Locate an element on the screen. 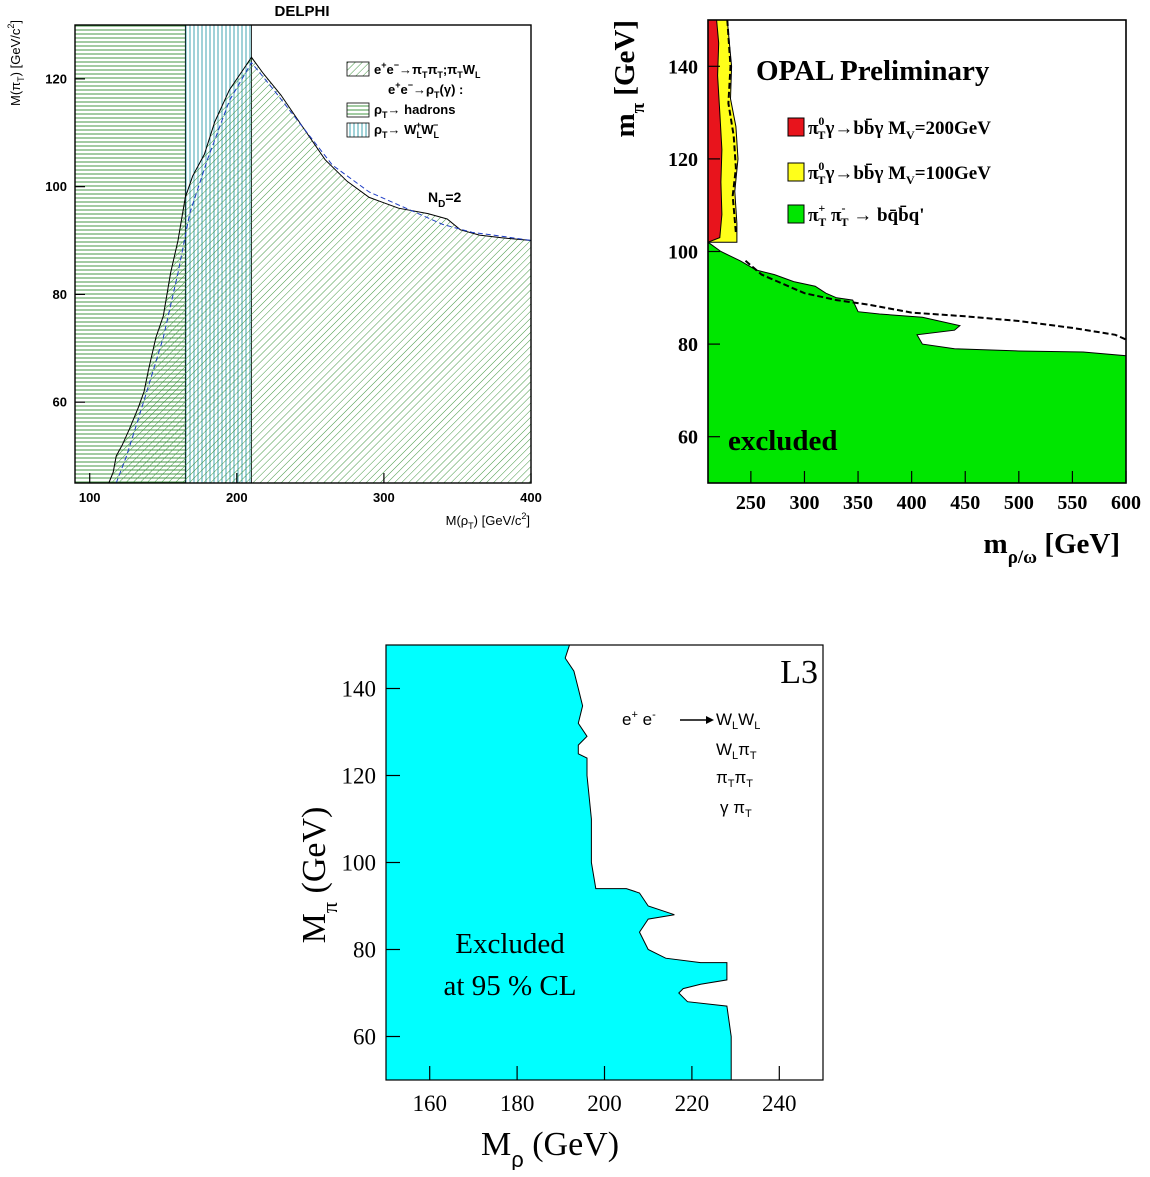  delphi-legend-header-rho: e+e−→ρT(γ) : is located at coordinates (425, 90).